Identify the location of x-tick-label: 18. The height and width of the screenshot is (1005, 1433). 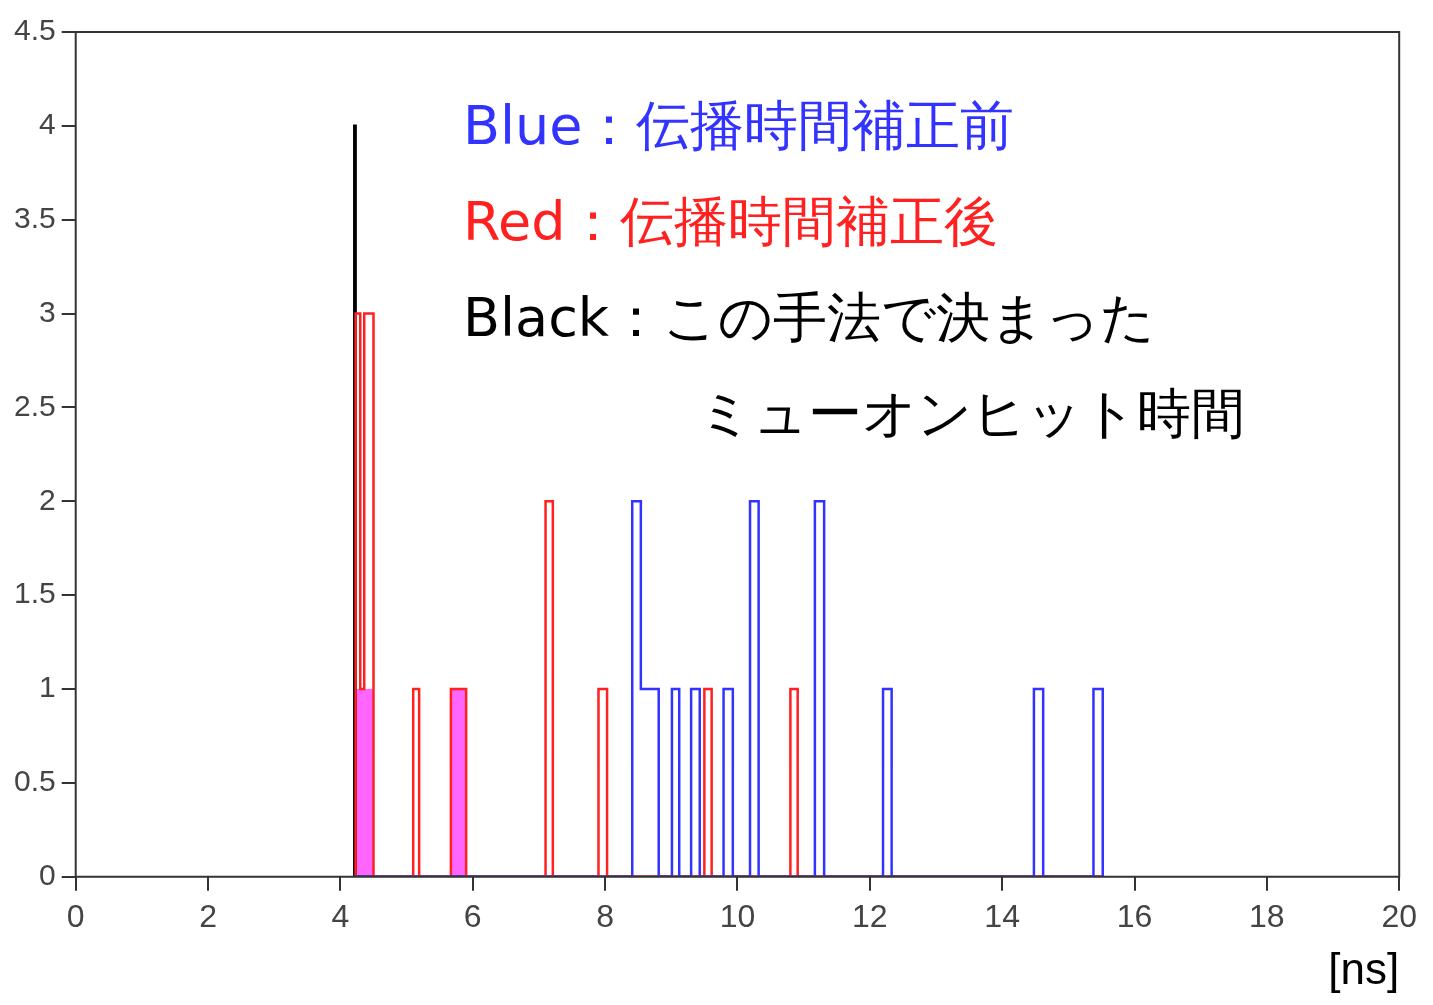
(1267, 915).